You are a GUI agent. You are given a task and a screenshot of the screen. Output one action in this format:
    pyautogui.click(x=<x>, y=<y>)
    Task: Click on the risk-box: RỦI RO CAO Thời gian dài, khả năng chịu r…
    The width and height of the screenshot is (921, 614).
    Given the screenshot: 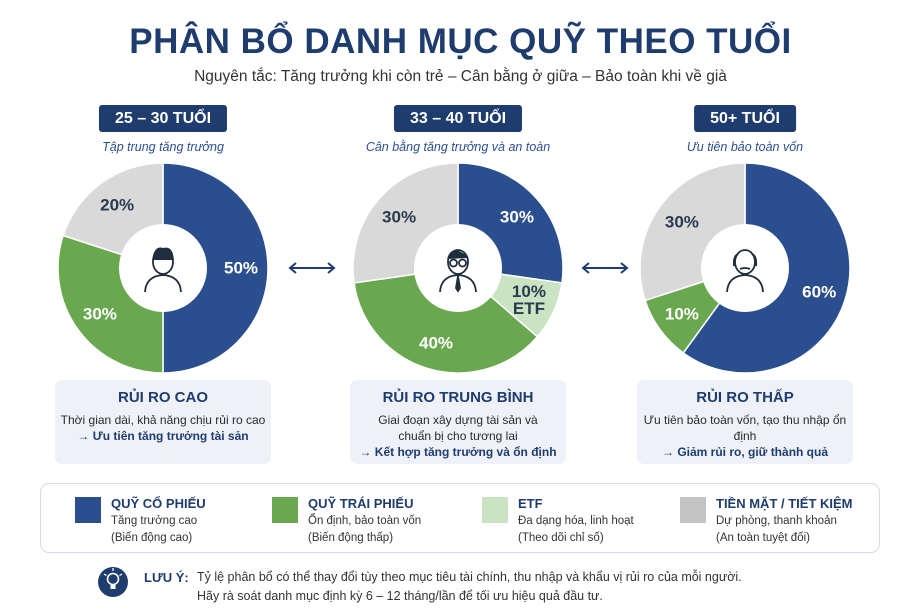 What is the action you would take?
    pyautogui.click(x=163, y=422)
    